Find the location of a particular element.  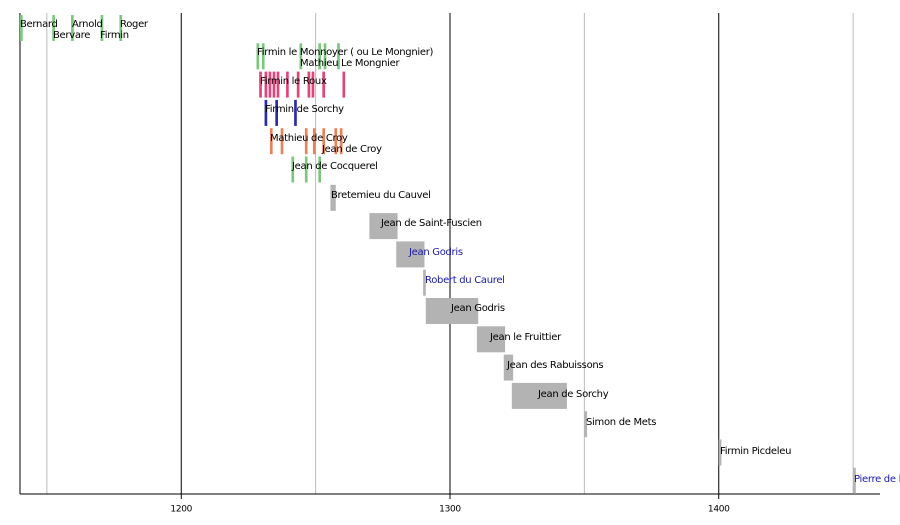

bar-label: Firmin is located at coordinates (114, 35).